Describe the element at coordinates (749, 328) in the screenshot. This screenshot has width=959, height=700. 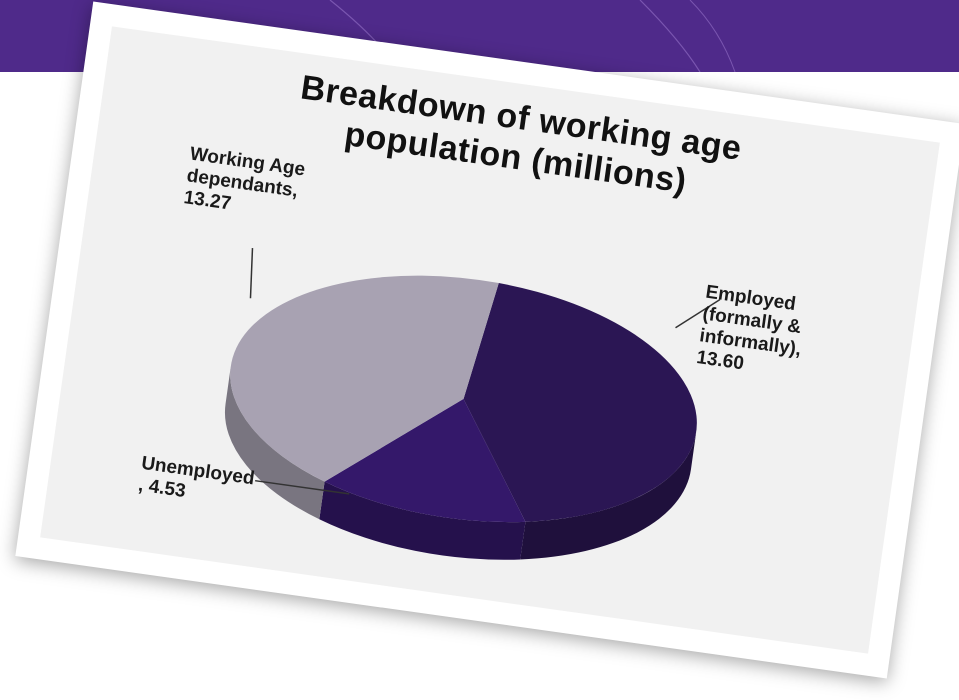
I see `data-label-employed: Employed (formally & informally), 13.60` at that location.